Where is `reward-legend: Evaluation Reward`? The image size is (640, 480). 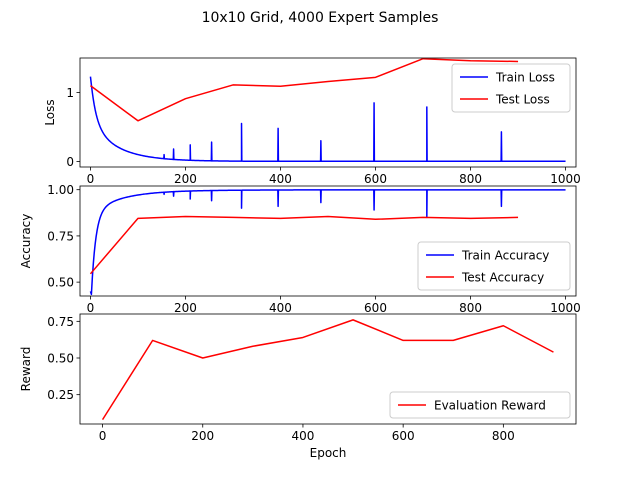
reward-legend: Evaluation Reward is located at coordinates (480, 405).